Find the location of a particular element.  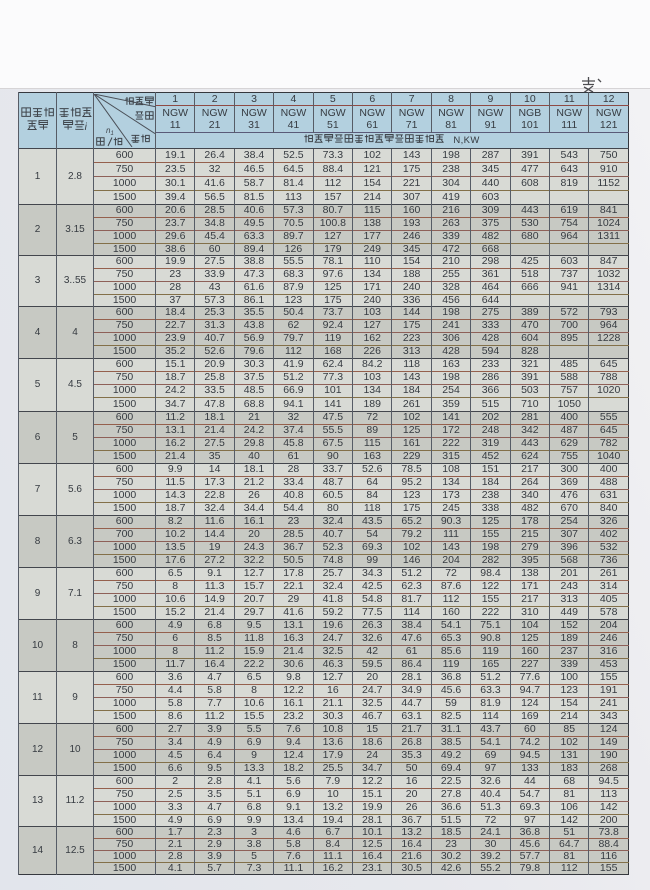

svg-text: n1 is located at coordinates (110, 131).